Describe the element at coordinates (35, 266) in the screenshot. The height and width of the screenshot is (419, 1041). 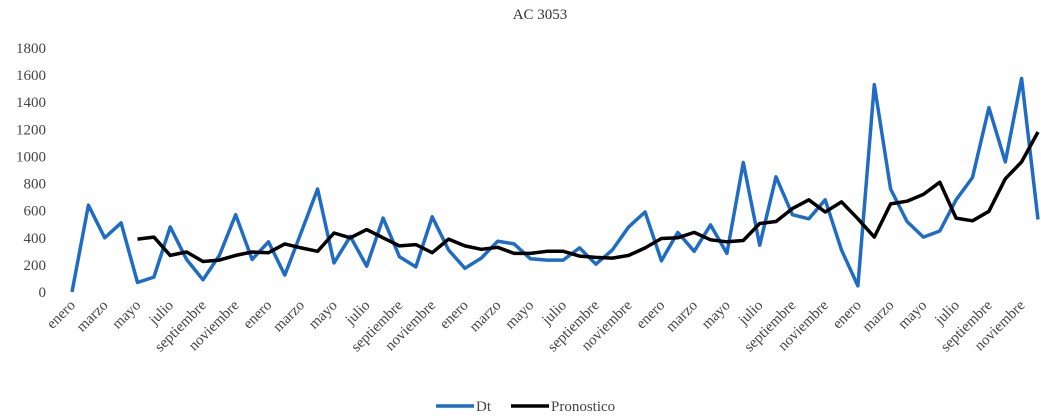
I see `y-tick-label: 200` at that location.